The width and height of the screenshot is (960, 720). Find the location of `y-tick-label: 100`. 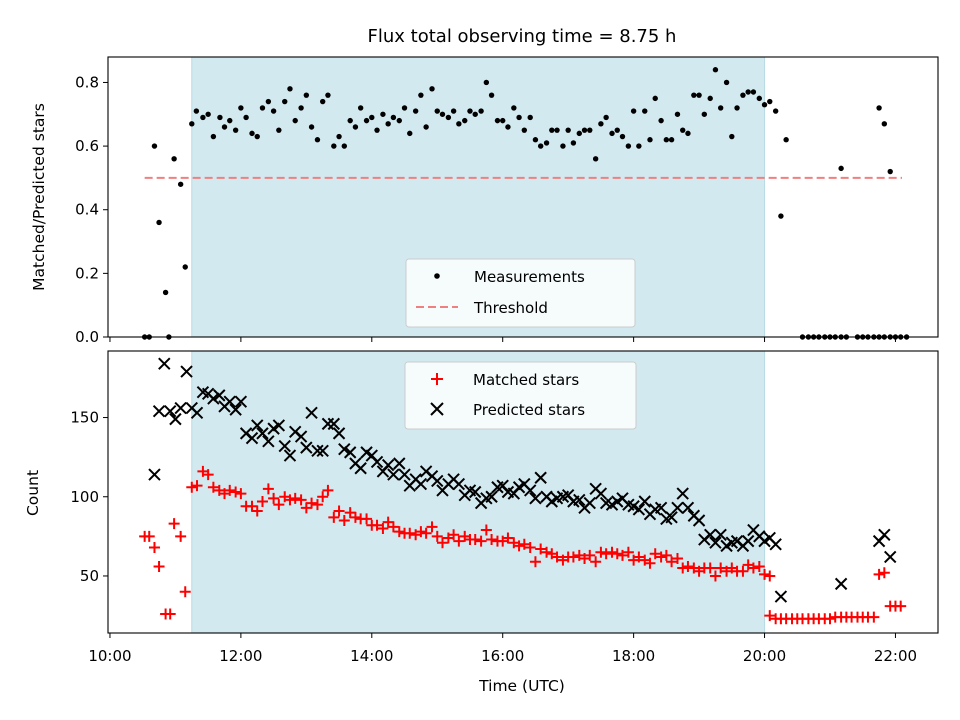

y-tick-label: 100 is located at coordinates (84, 497).